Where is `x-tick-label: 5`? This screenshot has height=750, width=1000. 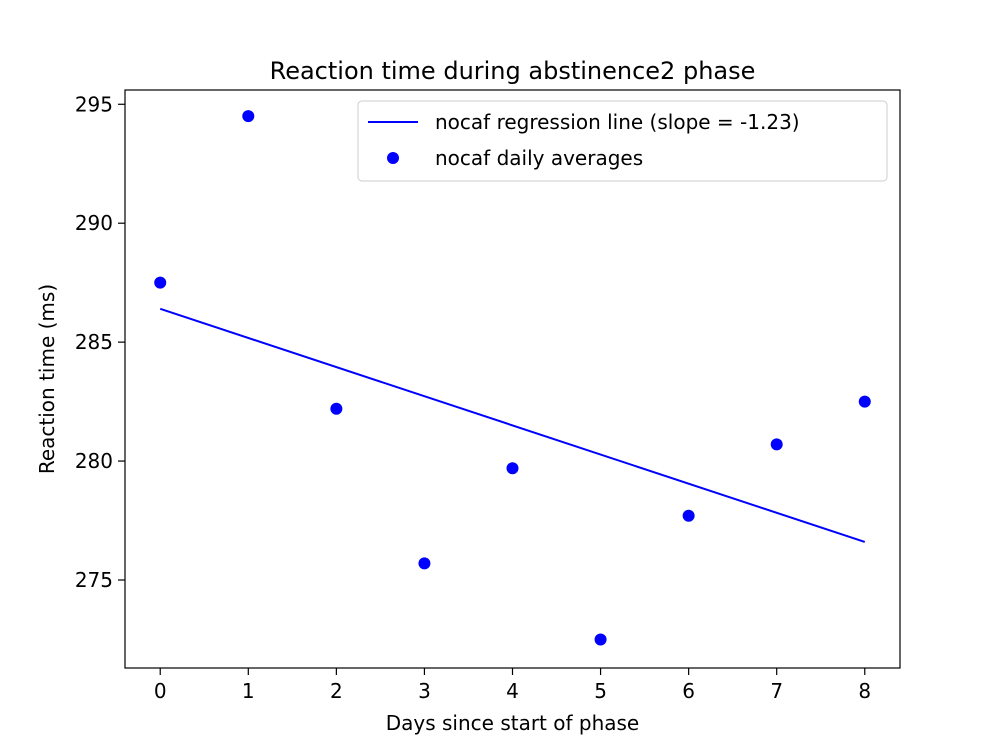 x-tick-label: 5 is located at coordinates (600, 691).